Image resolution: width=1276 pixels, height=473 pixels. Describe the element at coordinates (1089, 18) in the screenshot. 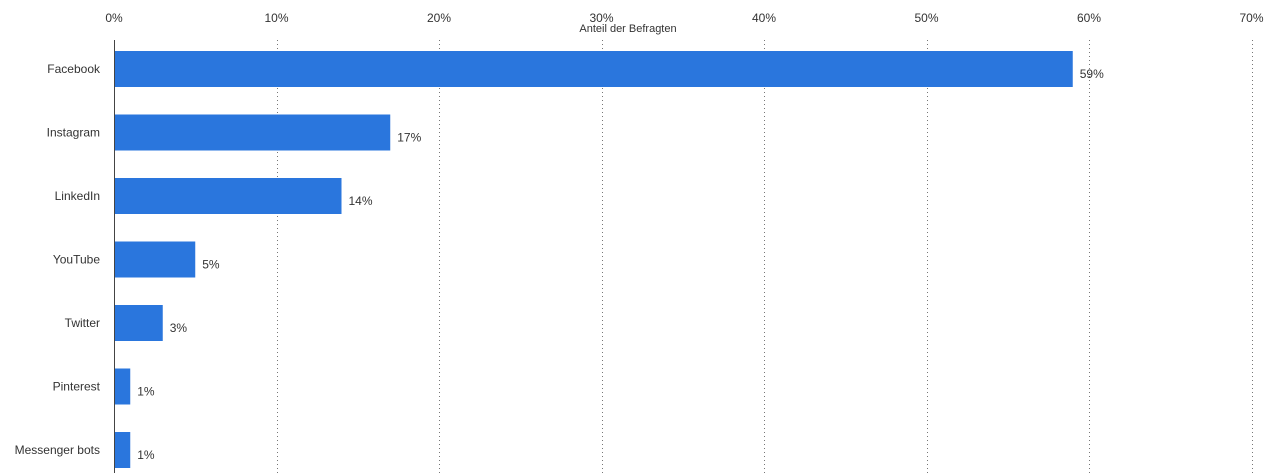

I see `x-tick-label: 60%` at that location.